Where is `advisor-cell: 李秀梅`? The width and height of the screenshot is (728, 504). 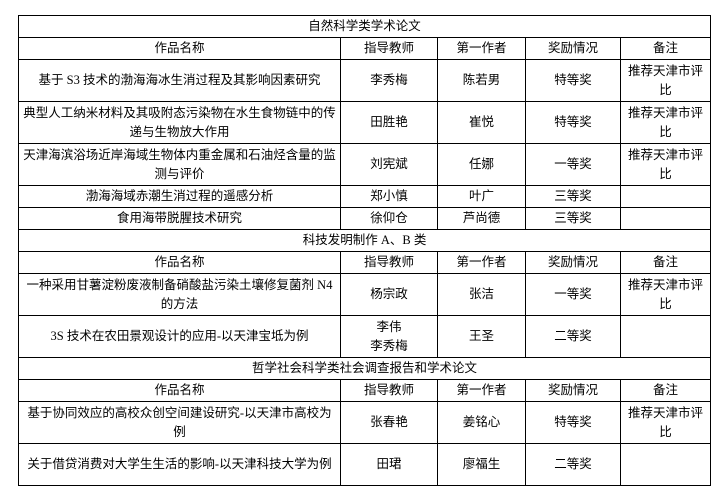
advisor-cell: 李秀梅 is located at coordinates (389, 80).